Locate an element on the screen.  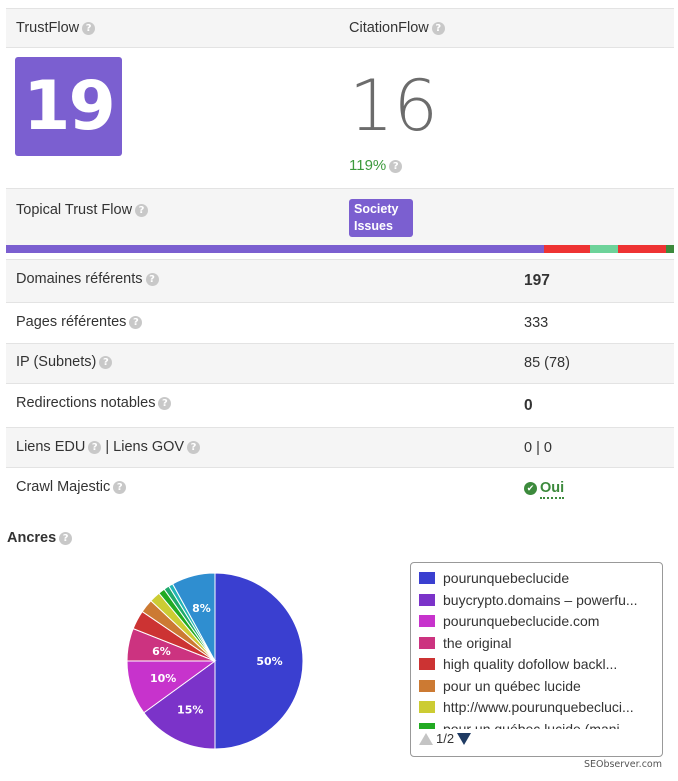
pie-slice-label: 6% is located at coordinates (161, 651).